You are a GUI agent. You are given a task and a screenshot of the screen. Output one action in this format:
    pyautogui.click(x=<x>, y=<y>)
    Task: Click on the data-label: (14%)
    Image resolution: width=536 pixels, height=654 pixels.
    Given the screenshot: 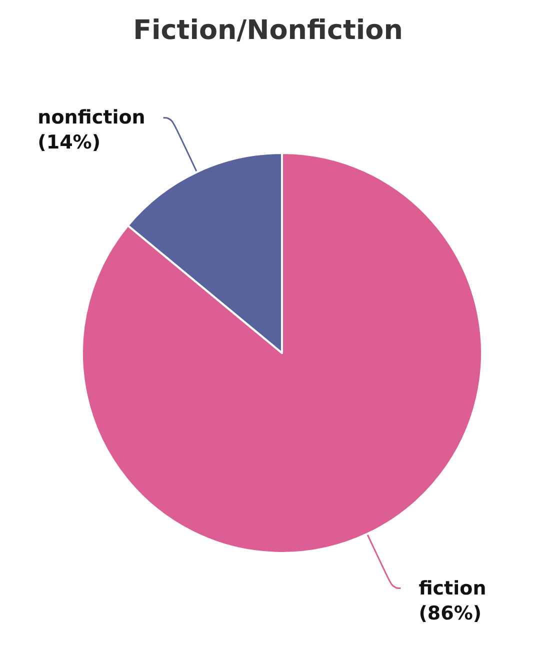 What is the action you would take?
    pyautogui.click(x=69, y=143)
    